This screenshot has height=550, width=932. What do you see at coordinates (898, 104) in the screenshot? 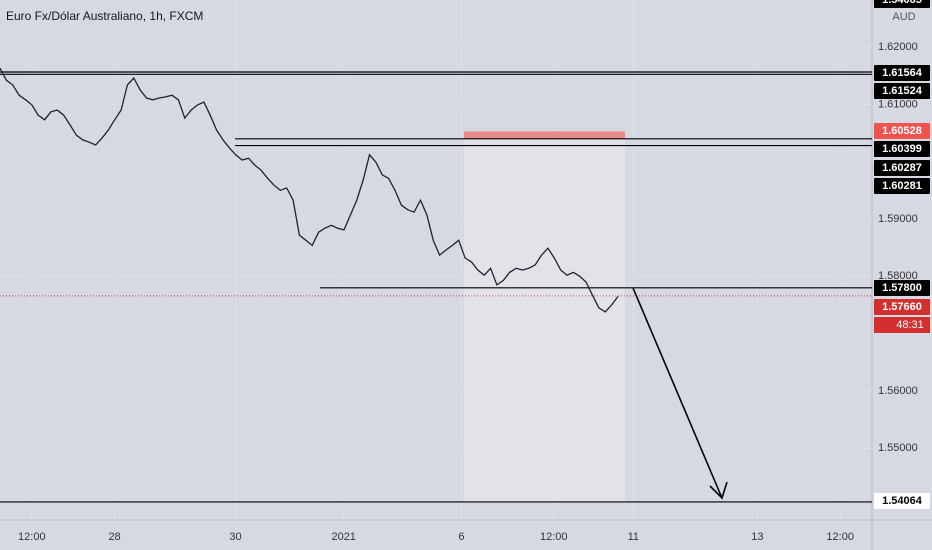
I see `y-tick-label: 1.61000` at bounding box center [898, 104].